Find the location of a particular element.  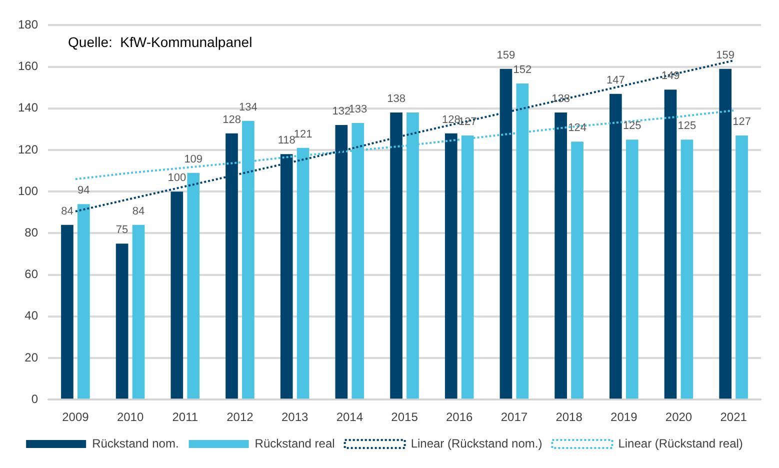

x-tick-label: 2019 is located at coordinates (624, 417).